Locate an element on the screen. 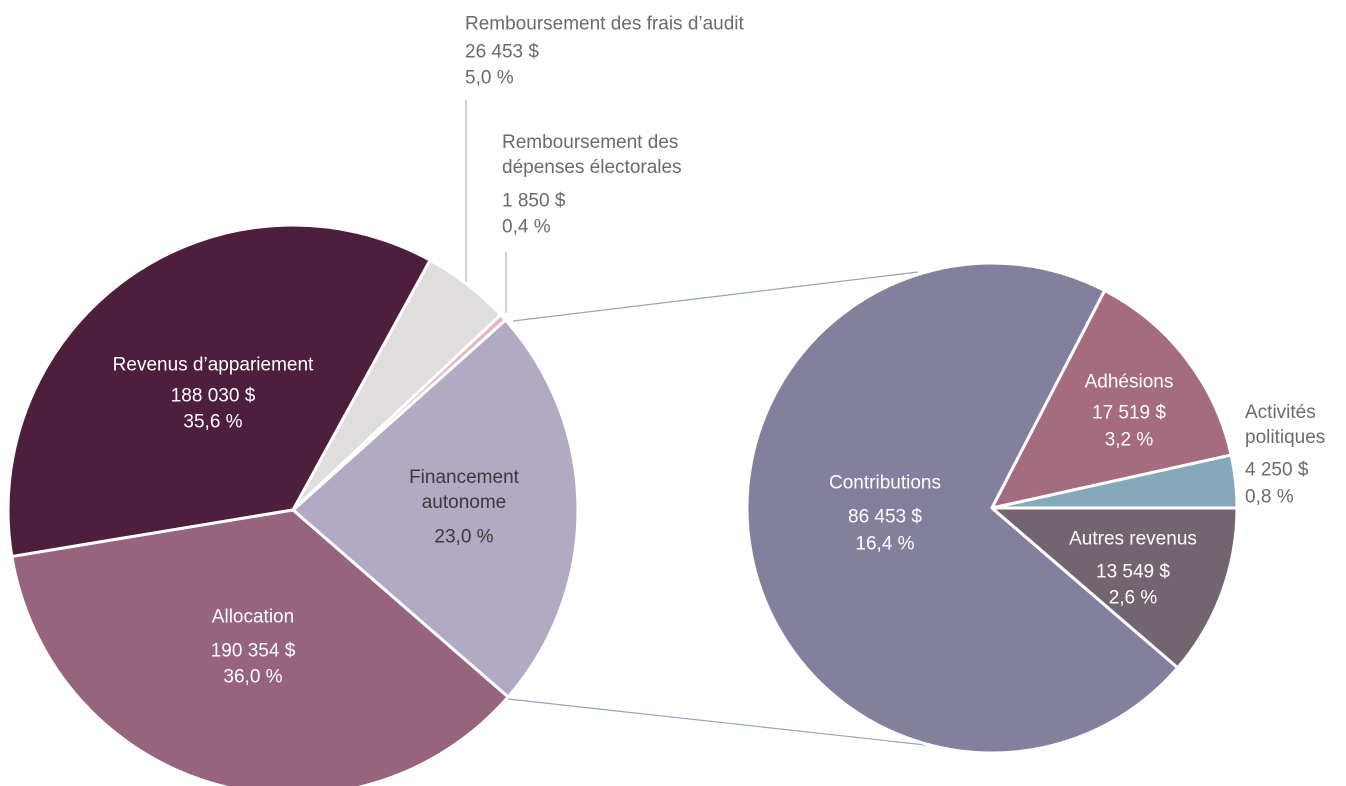 This screenshot has height=786, width=1346. slice-label: Autres revenus is located at coordinates (1133, 539).